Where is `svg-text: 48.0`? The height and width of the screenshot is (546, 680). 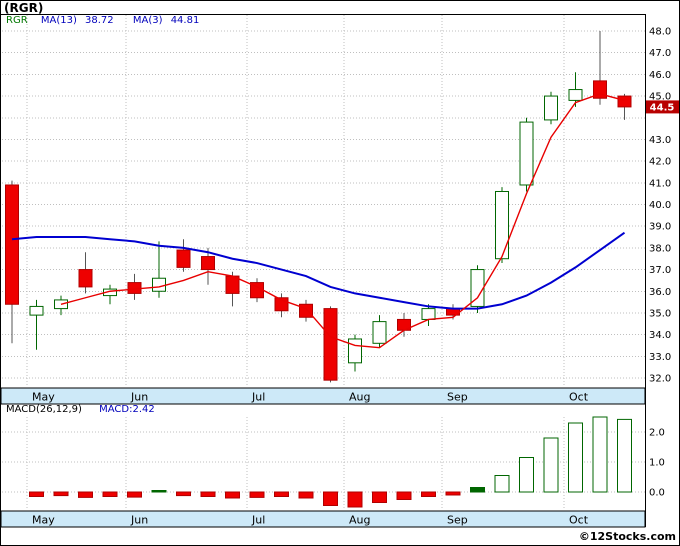 svg-text: 48.0 is located at coordinates (660, 32).